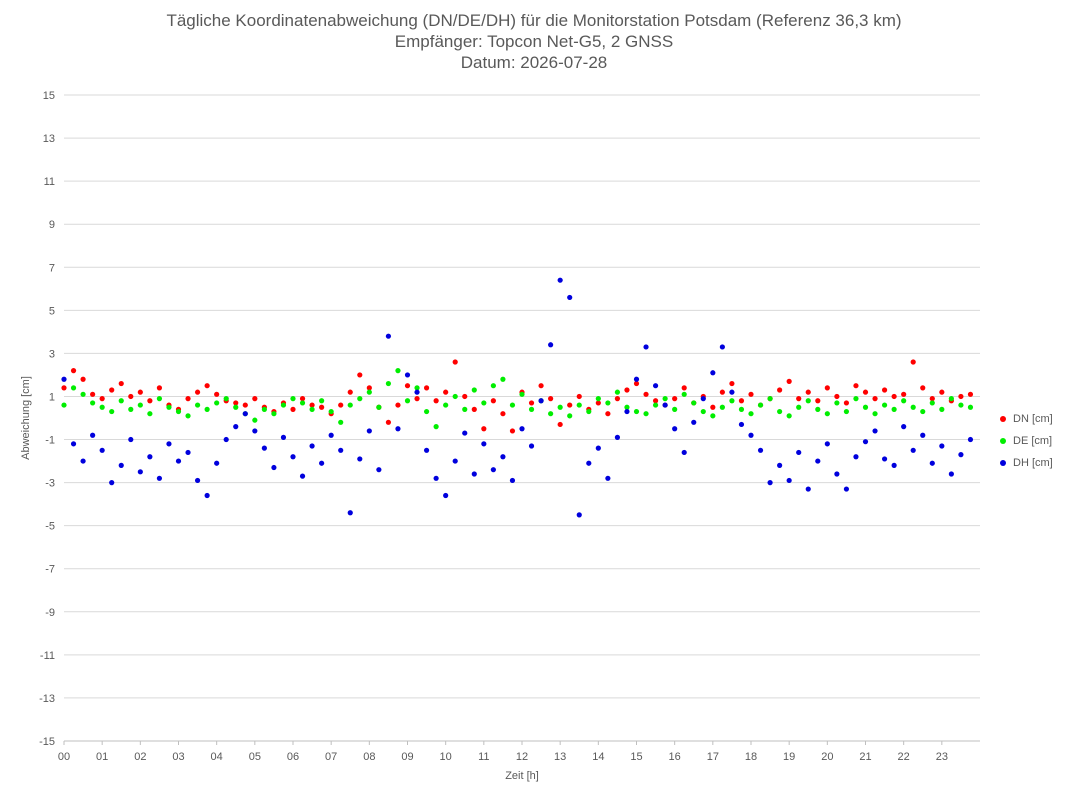 Image resolution: width=1068 pixels, height=801 pixels. I want to click on x-tick-label: 06, so click(293, 757).